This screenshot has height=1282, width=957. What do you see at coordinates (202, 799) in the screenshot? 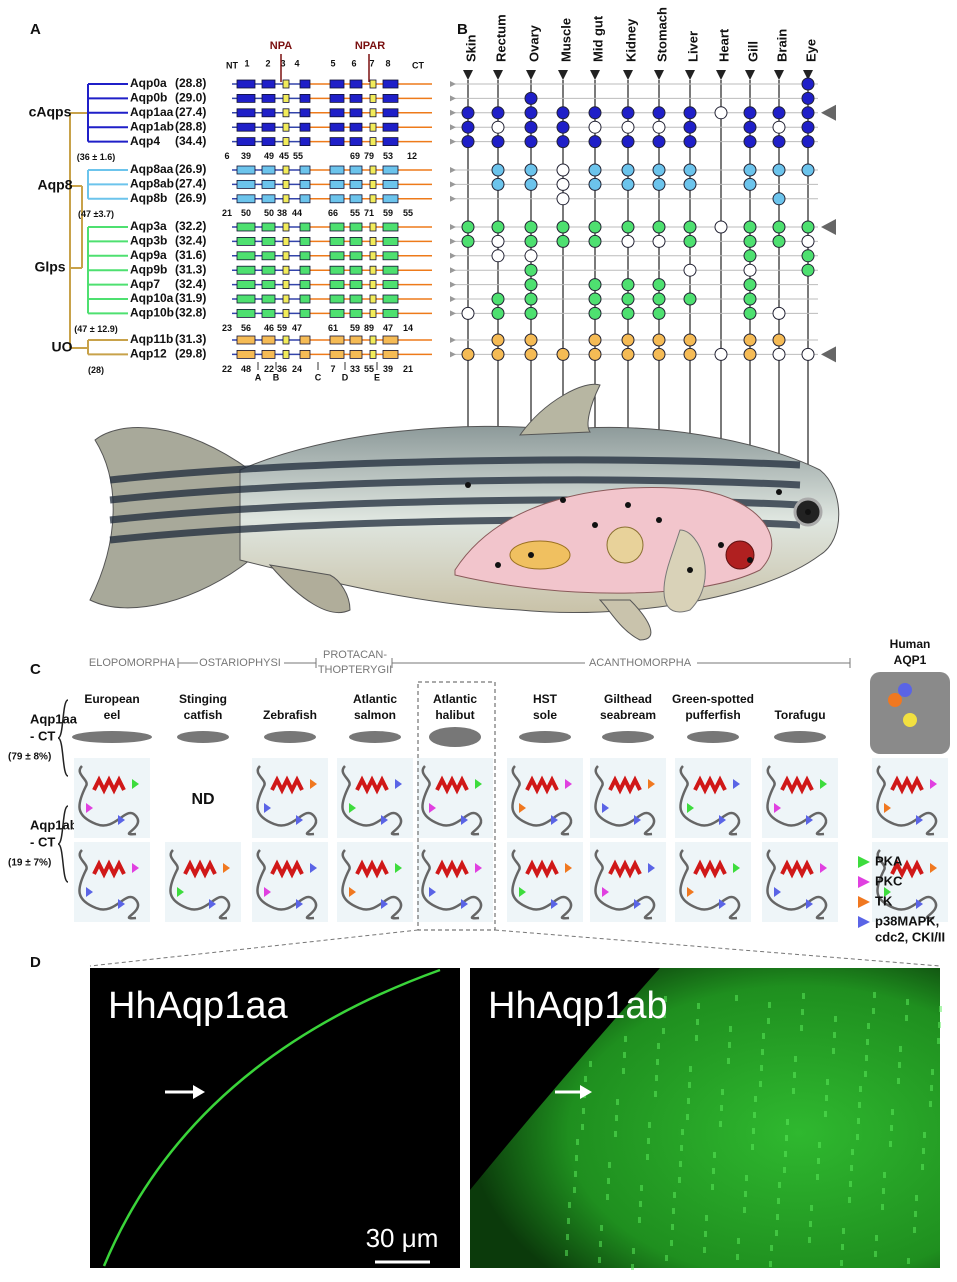
I see `not-determined: ND` at bounding box center [202, 799].